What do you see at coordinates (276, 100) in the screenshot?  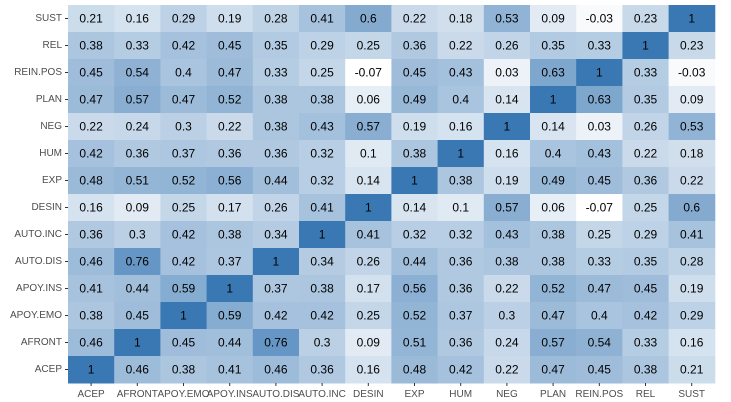 I see `cell-PLAN-AUTO.DIS` at bounding box center [276, 100].